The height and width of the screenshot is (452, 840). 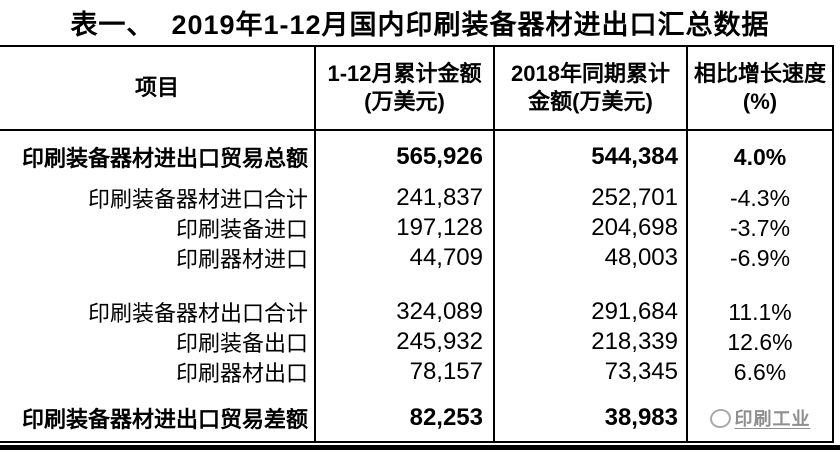 What do you see at coordinates (420, 25) in the screenshot?
I see `table-title: 表一、 2019年1-12月国内印刷装备器材进出口汇总数据` at bounding box center [420, 25].